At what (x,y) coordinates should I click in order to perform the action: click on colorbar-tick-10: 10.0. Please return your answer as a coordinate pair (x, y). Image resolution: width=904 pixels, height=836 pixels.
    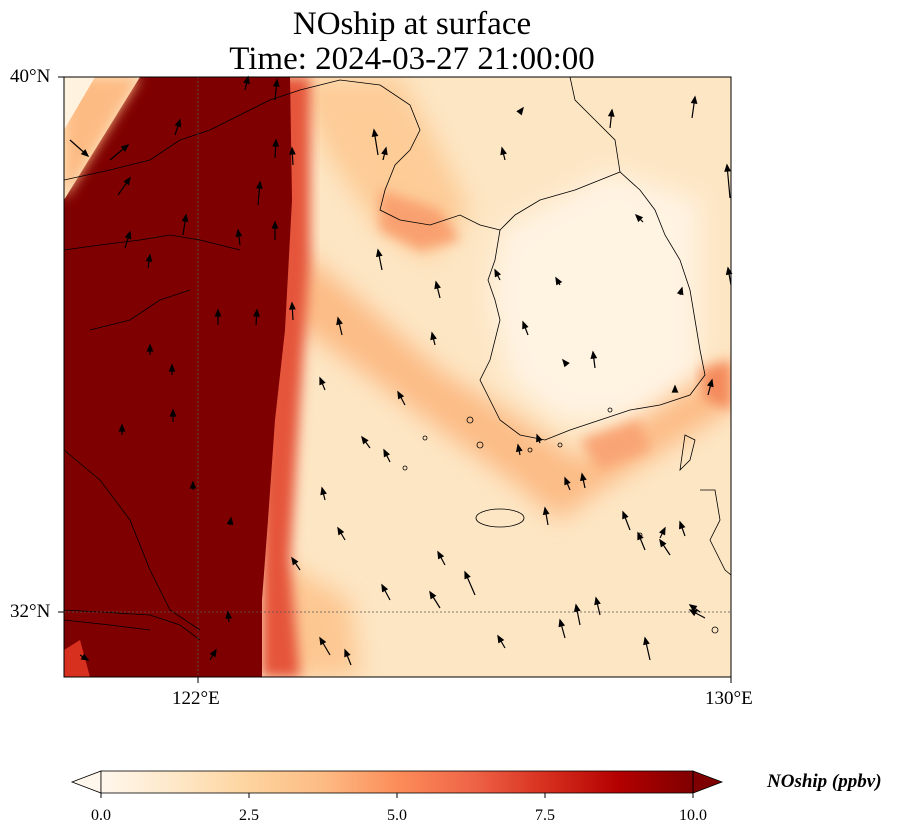
    Looking at the image, I should click on (693, 815).